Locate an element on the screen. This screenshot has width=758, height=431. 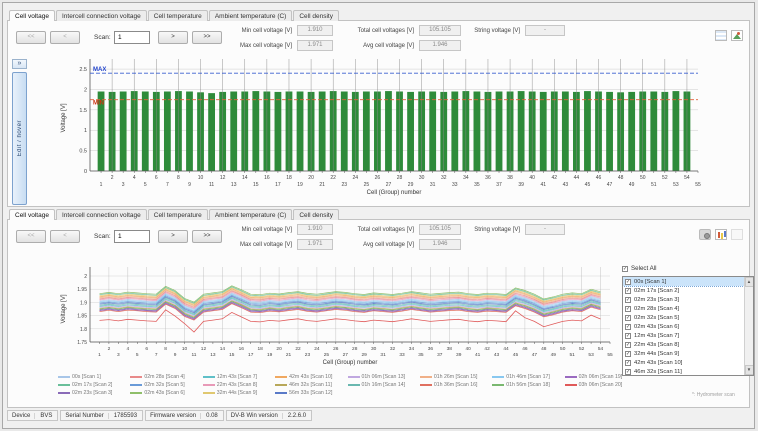
scan-list-item: ✓ 22m 43s [Scan 8] is located at coordinates (683, 344).